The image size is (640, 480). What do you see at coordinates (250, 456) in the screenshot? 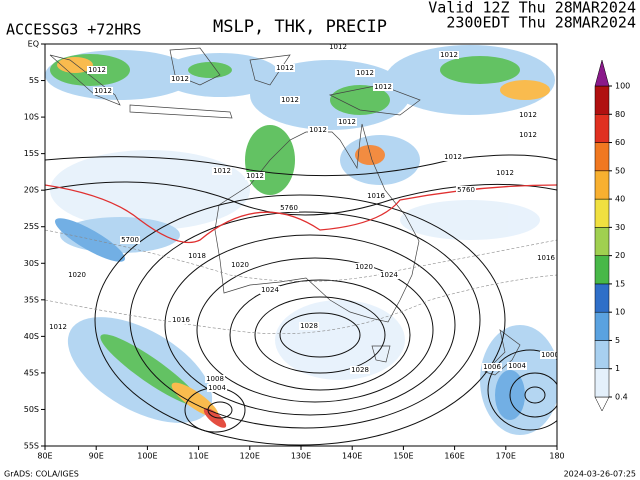
I see `x-tick-label: 120E` at bounding box center [250, 456].